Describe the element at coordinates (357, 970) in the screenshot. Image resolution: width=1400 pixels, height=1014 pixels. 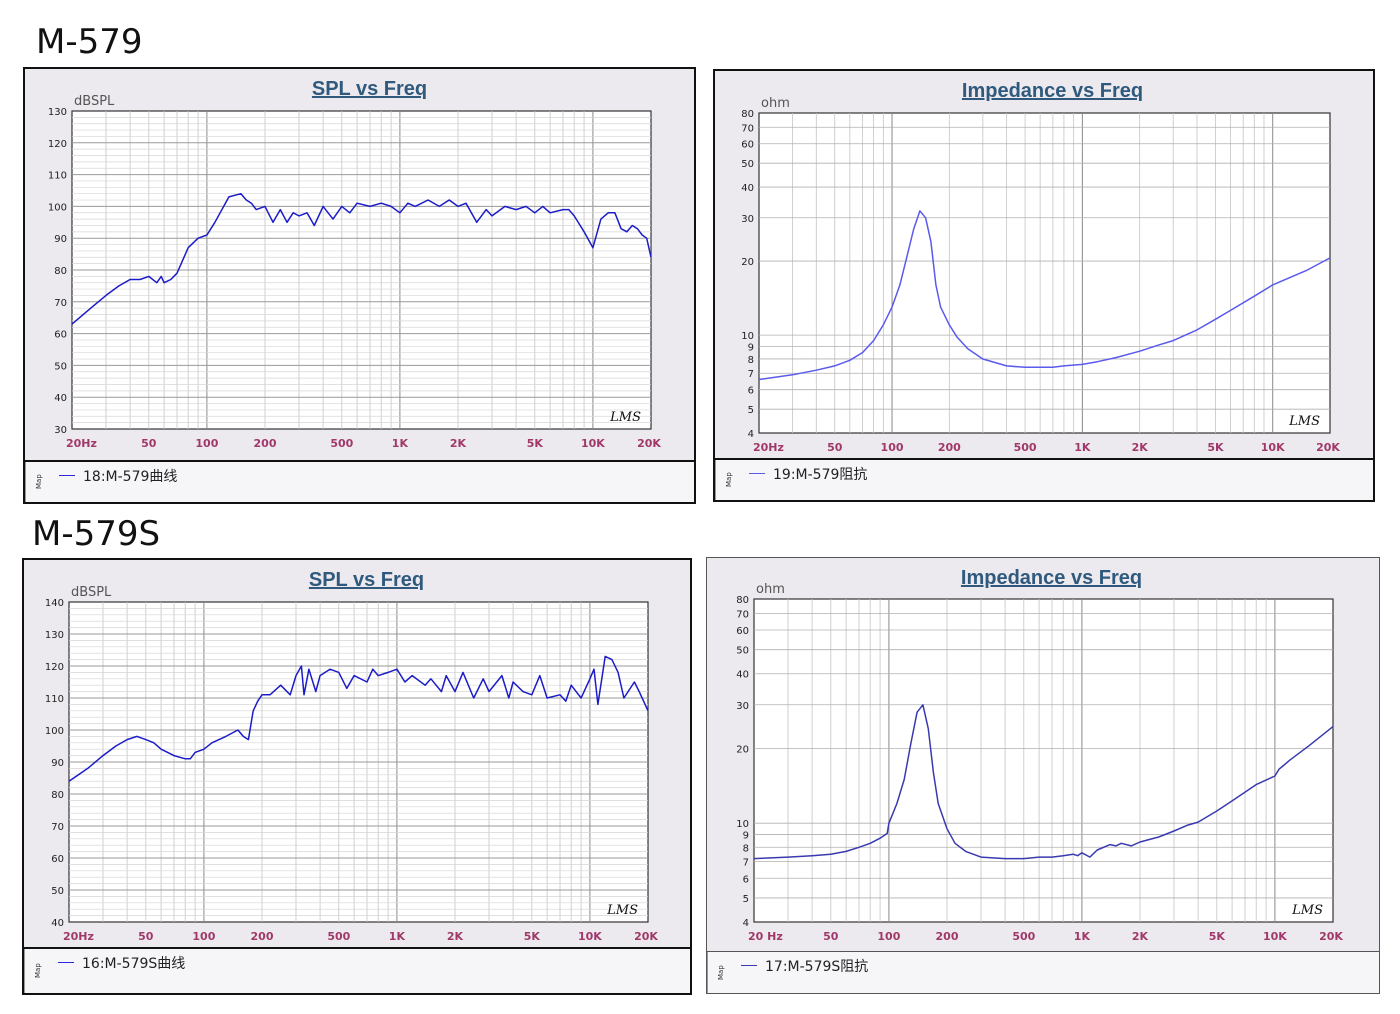
I see `legend-bar: Map 16:M-579S曲线` at that location.